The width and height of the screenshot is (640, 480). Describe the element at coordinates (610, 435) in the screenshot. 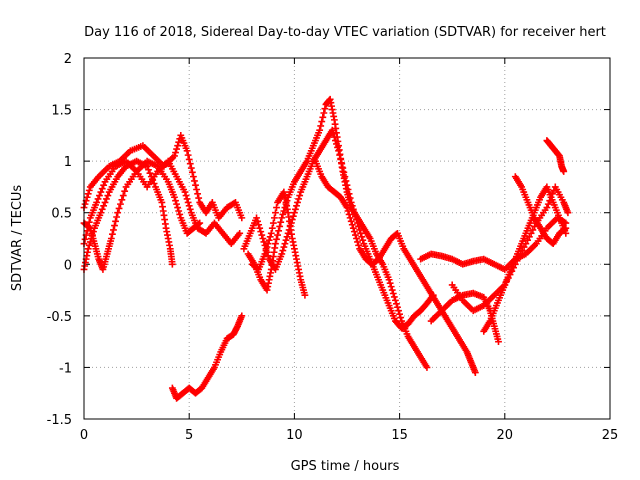

I see `x-tick-label: 25` at that location.